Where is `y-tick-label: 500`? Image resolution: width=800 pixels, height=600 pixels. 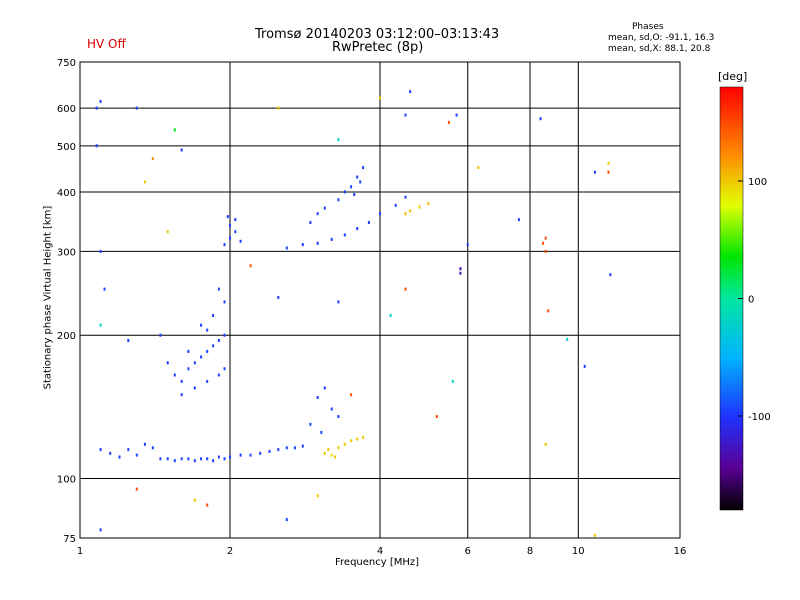
y-tick-label: 500 is located at coordinates (66, 147).